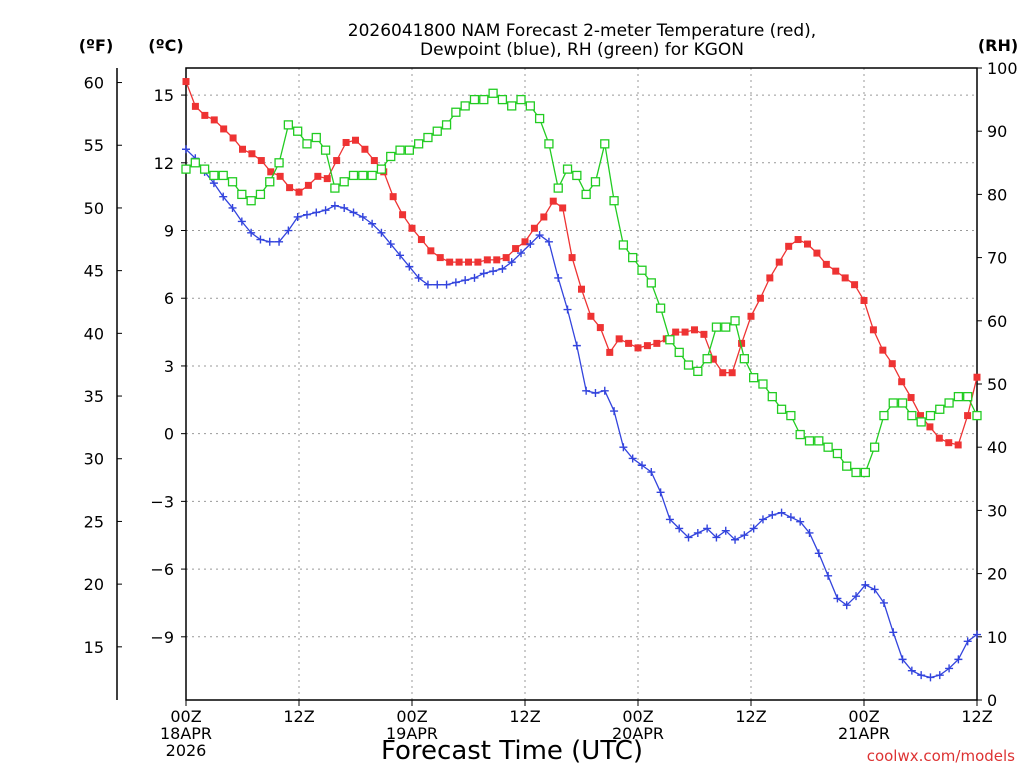 The height and width of the screenshot is (772, 1024). Describe the element at coordinates (94, 647) in the screenshot. I see `fahrenheit-tick-label: 15` at that location.